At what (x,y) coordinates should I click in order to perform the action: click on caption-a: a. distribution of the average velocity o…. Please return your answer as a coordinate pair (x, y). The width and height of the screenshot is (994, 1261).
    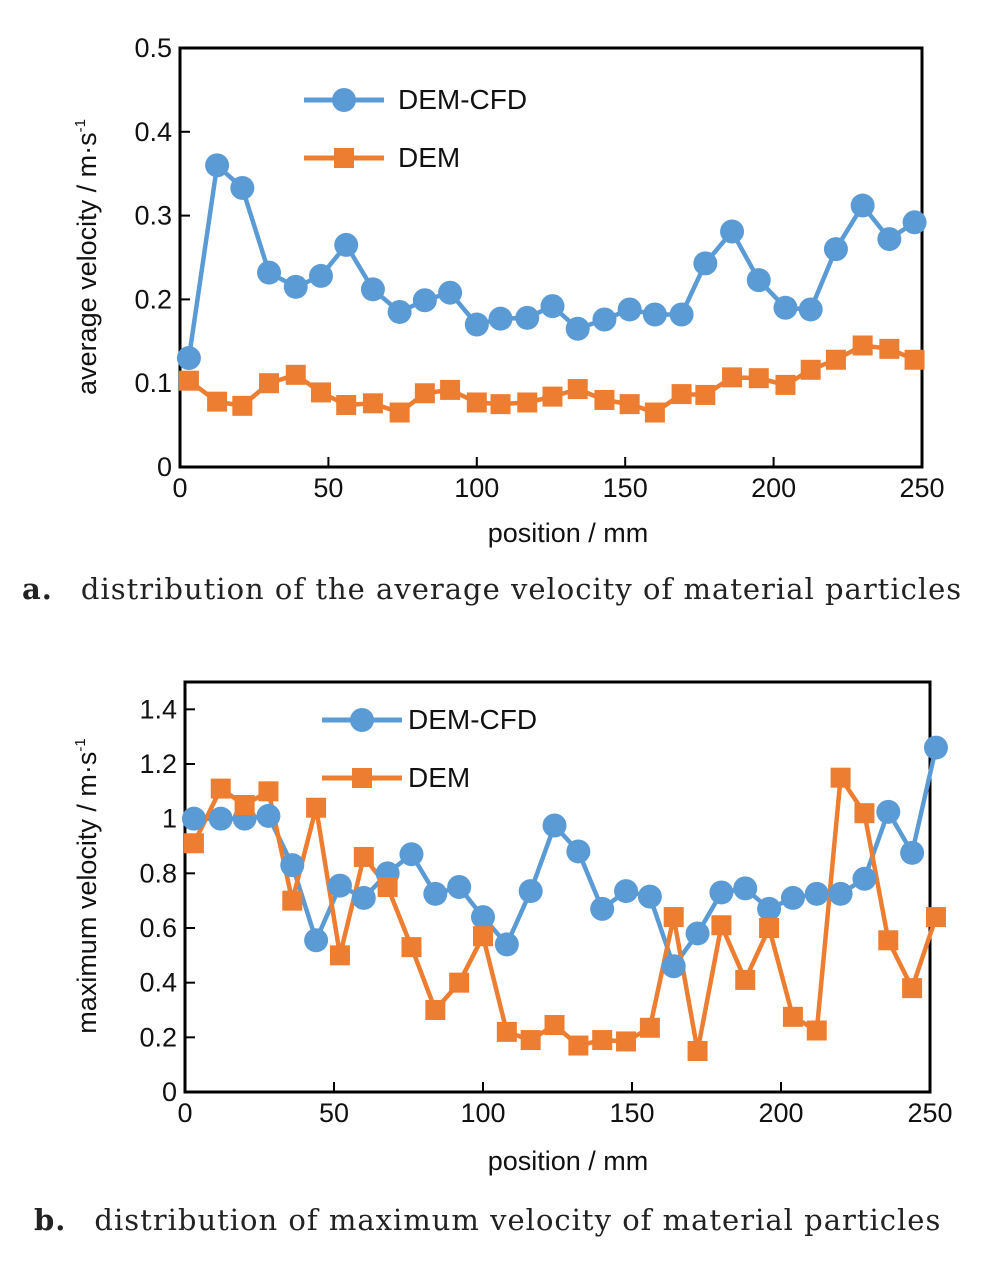
    Looking at the image, I should click on (492, 589).